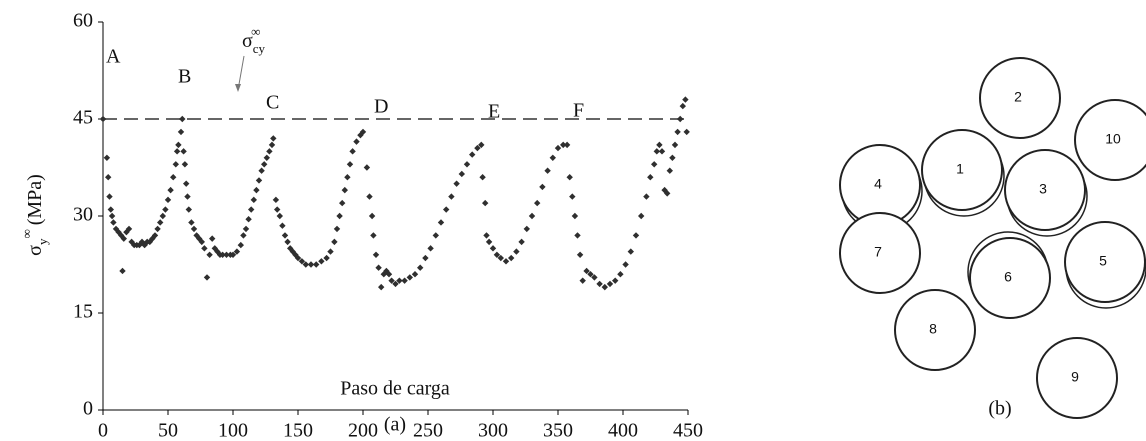 The width and height of the screenshot is (1146, 441). I want to click on y-axis-title: σy∞ (MPa), so click(34, 215).